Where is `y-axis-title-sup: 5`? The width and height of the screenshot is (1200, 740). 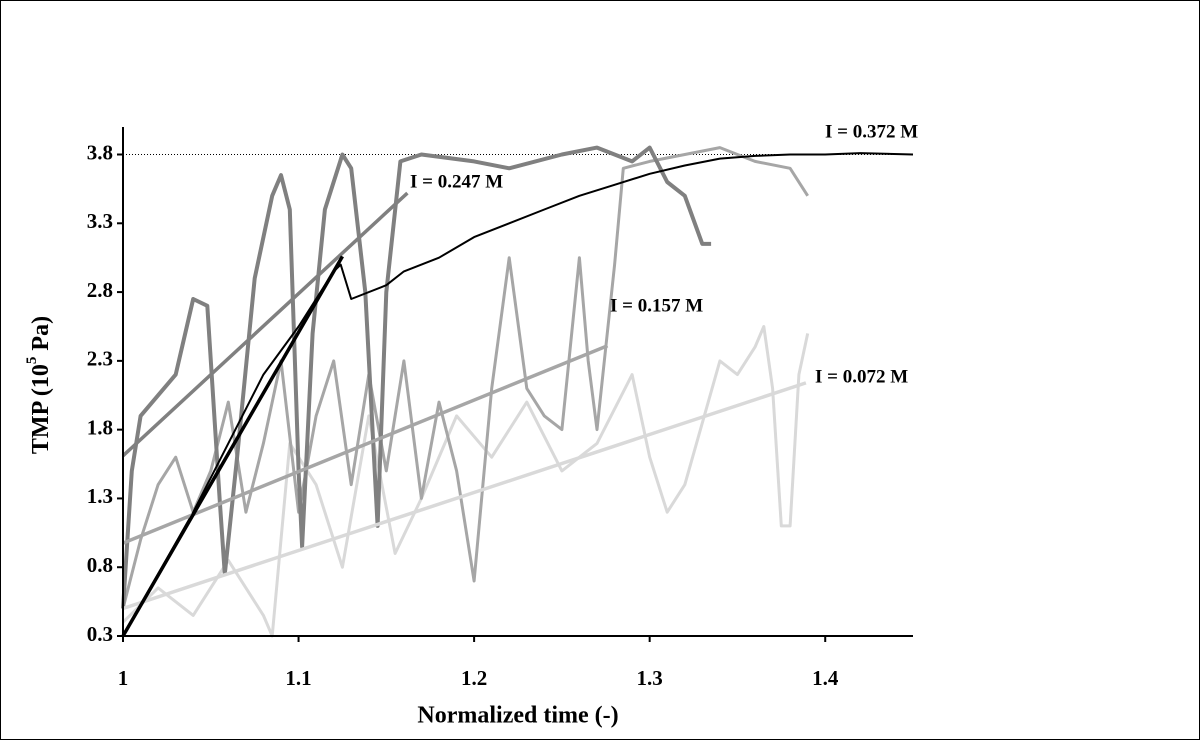
y-axis-title-sup: 5 is located at coordinates (32, 361).